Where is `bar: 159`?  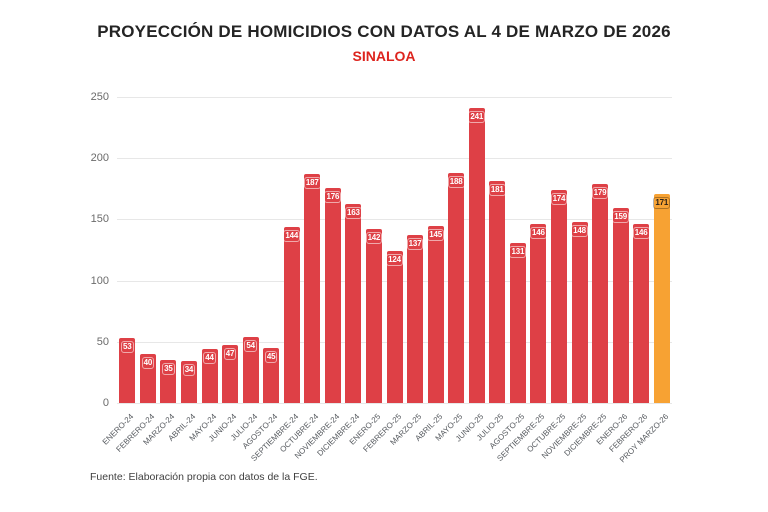 bar: 159 is located at coordinates (620, 305).